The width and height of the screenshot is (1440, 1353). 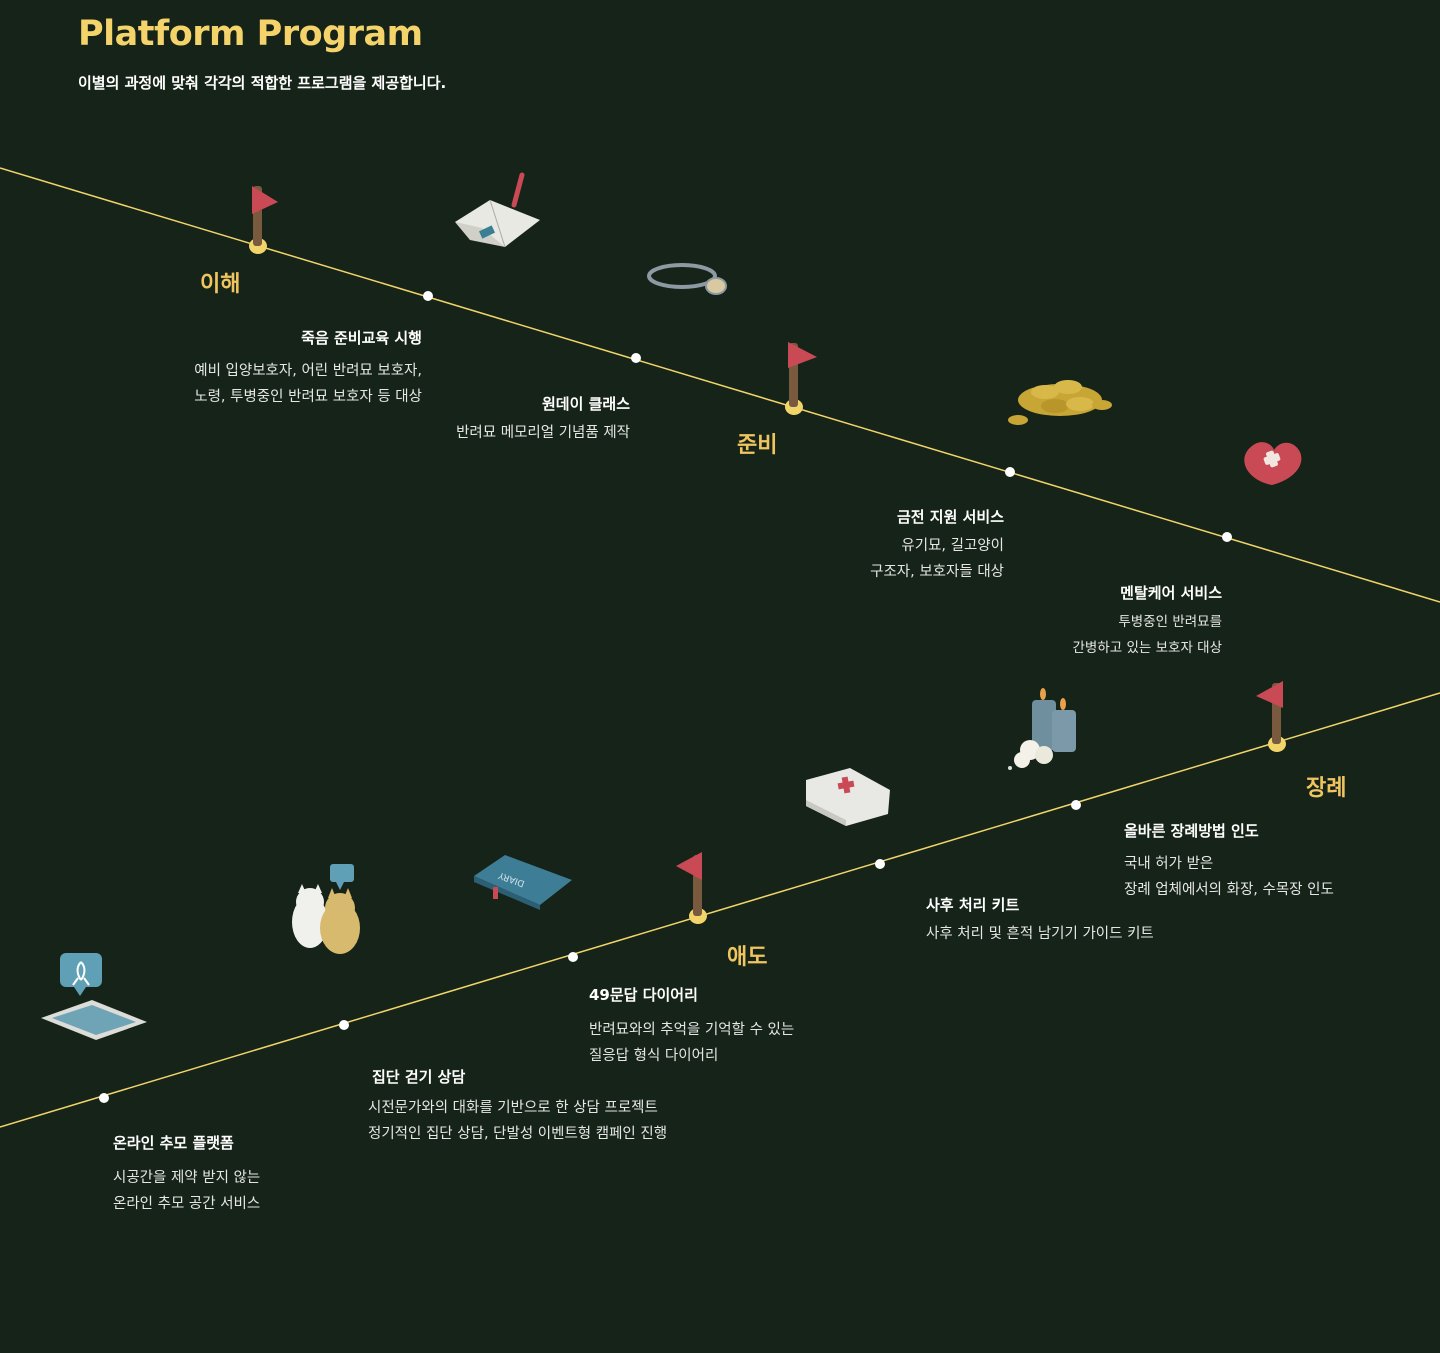 What do you see at coordinates (1169, 864) in the screenshot?
I see `program-desc-line: 국내 허가 받은` at bounding box center [1169, 864].